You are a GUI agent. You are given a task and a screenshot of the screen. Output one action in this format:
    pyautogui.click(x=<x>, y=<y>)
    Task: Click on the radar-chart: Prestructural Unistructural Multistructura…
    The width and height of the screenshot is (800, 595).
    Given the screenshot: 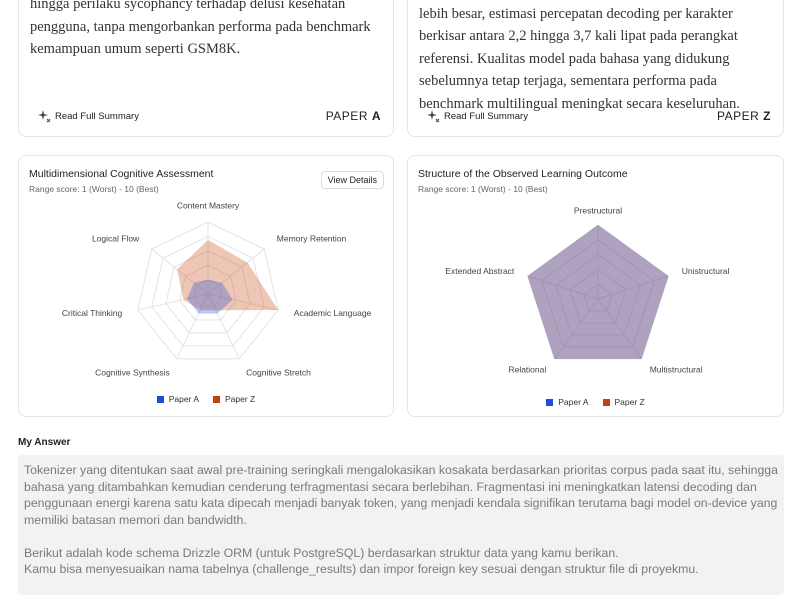 What is the action you would take?
    pyautogui.click(x=587, y=289)
    